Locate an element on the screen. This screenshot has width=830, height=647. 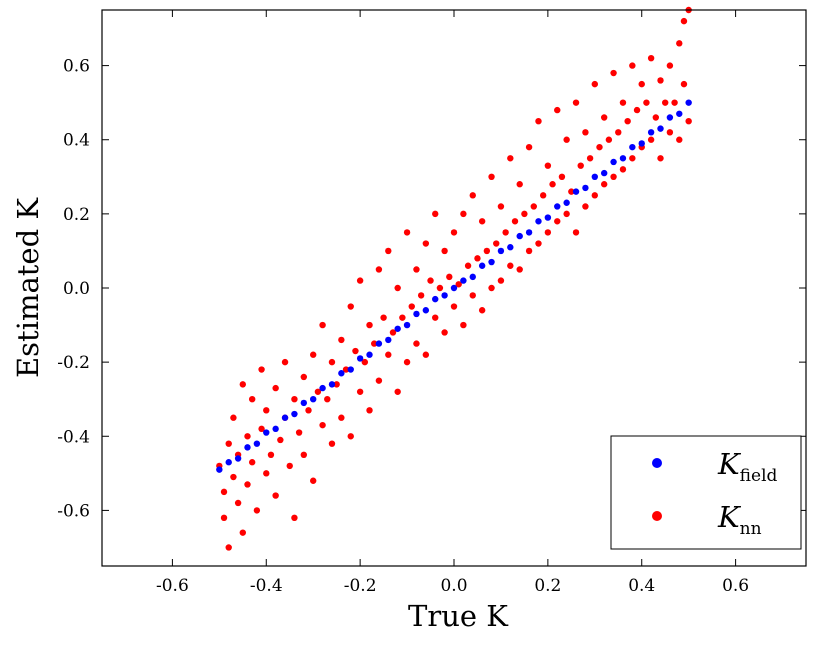
x-tick-label: 0.2 is located at coordinates (547, 586).